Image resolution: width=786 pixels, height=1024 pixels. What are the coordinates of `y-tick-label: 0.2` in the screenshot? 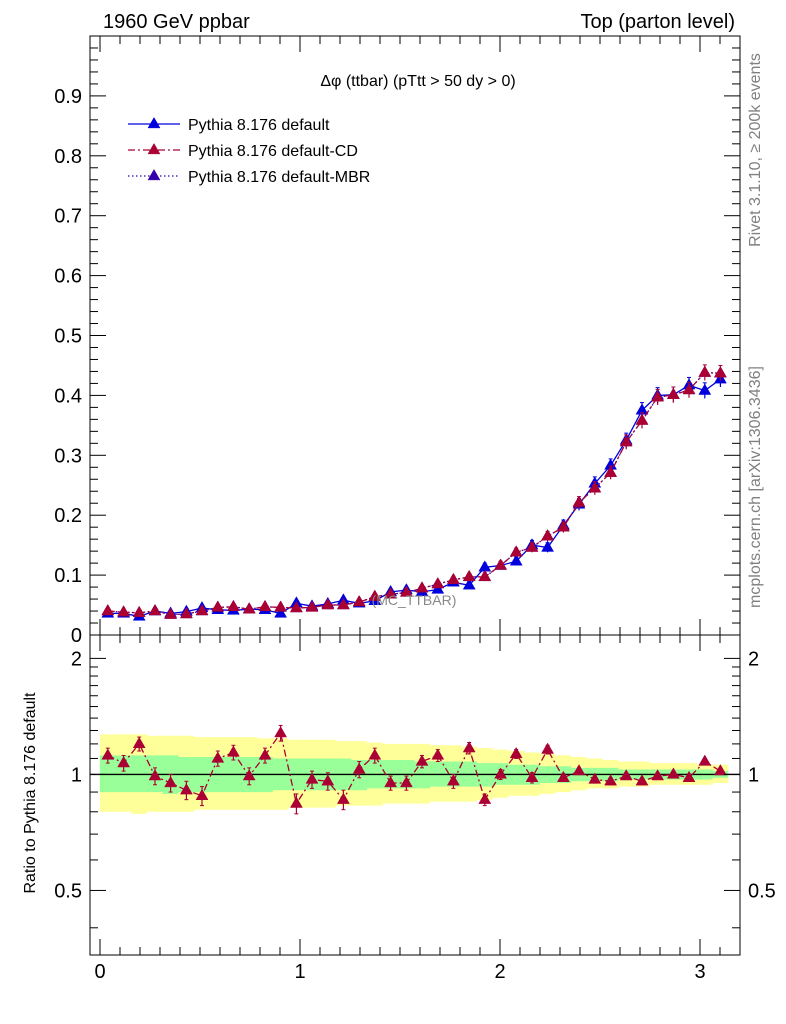 It's located at (68, 516).